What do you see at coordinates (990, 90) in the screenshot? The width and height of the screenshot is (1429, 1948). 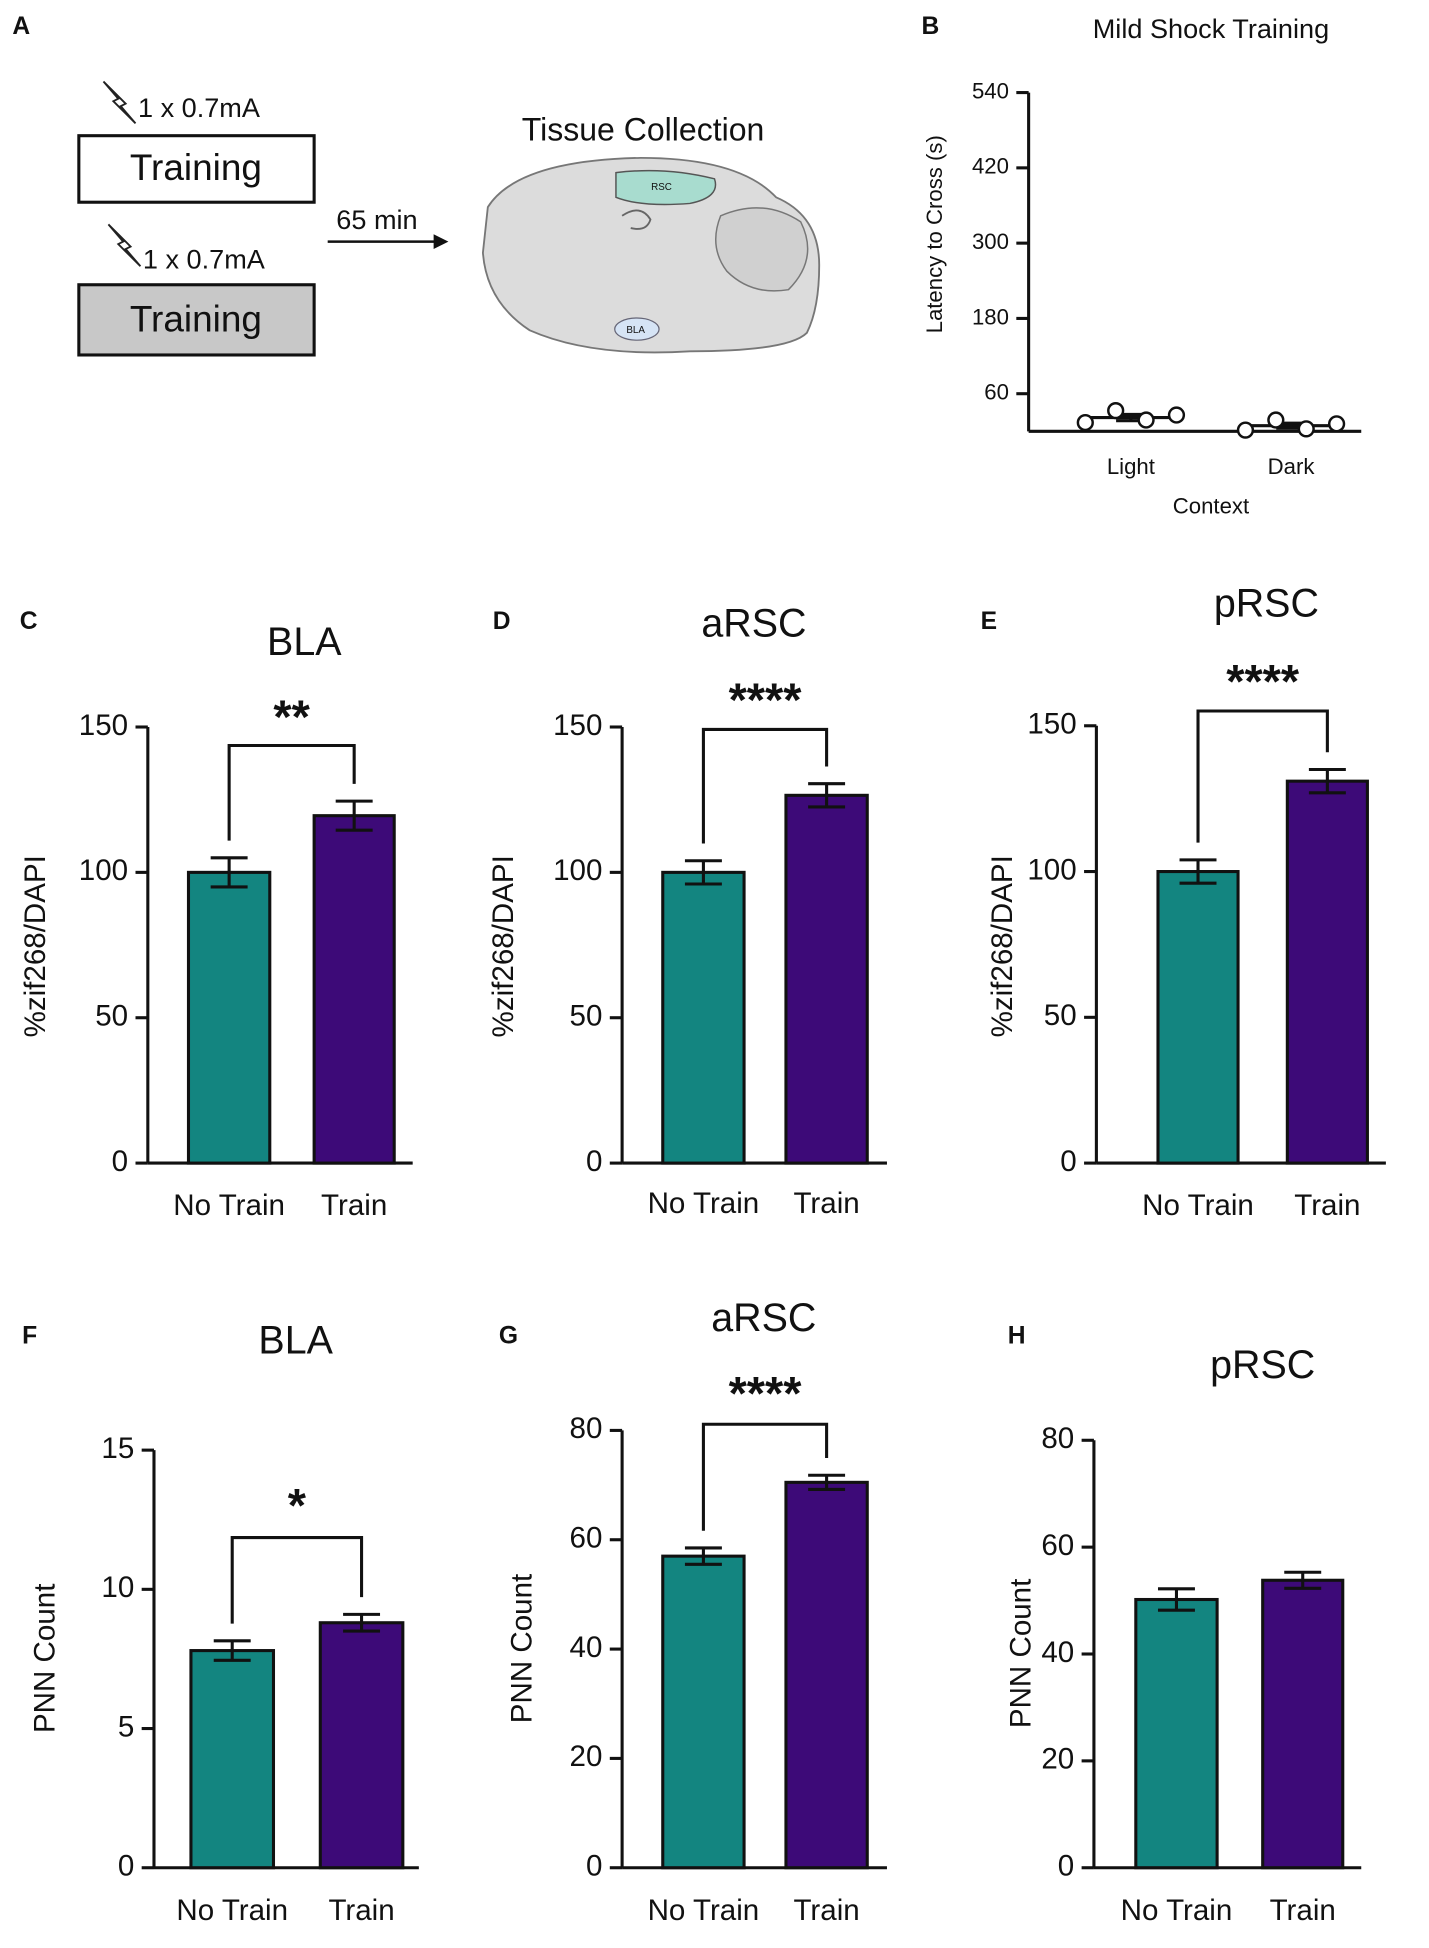 I see `y-tick-label: 540` at bounding box center [990, 90].